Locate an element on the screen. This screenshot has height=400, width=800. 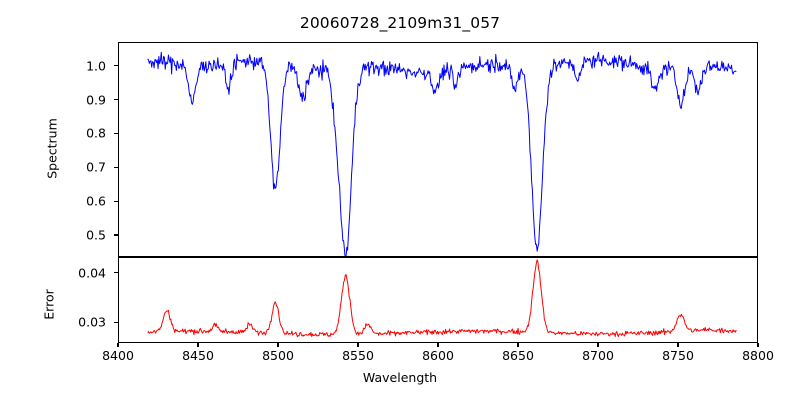
x-tick-label: 8700 is located at coordinates (598, 355).